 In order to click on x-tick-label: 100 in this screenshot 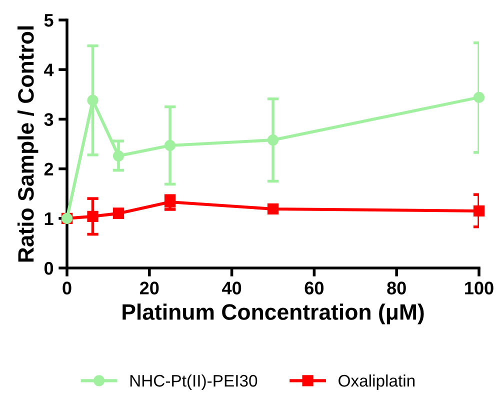, I will do `click(479, 288)`.